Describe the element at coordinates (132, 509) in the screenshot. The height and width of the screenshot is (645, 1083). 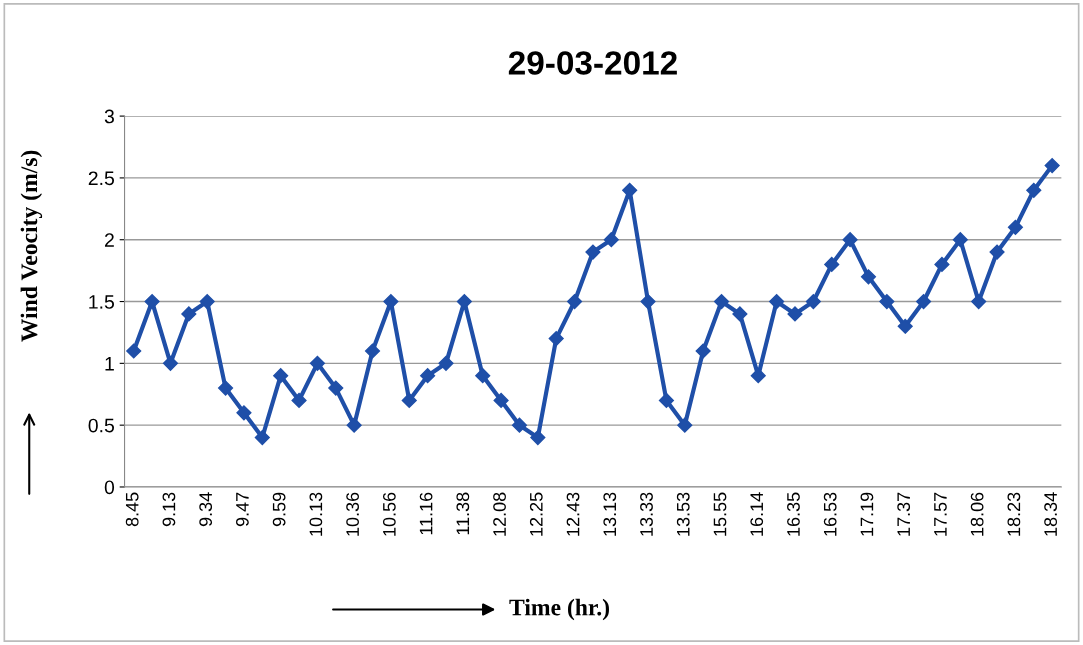
I see `x-tick-label: 8.45` at that location.